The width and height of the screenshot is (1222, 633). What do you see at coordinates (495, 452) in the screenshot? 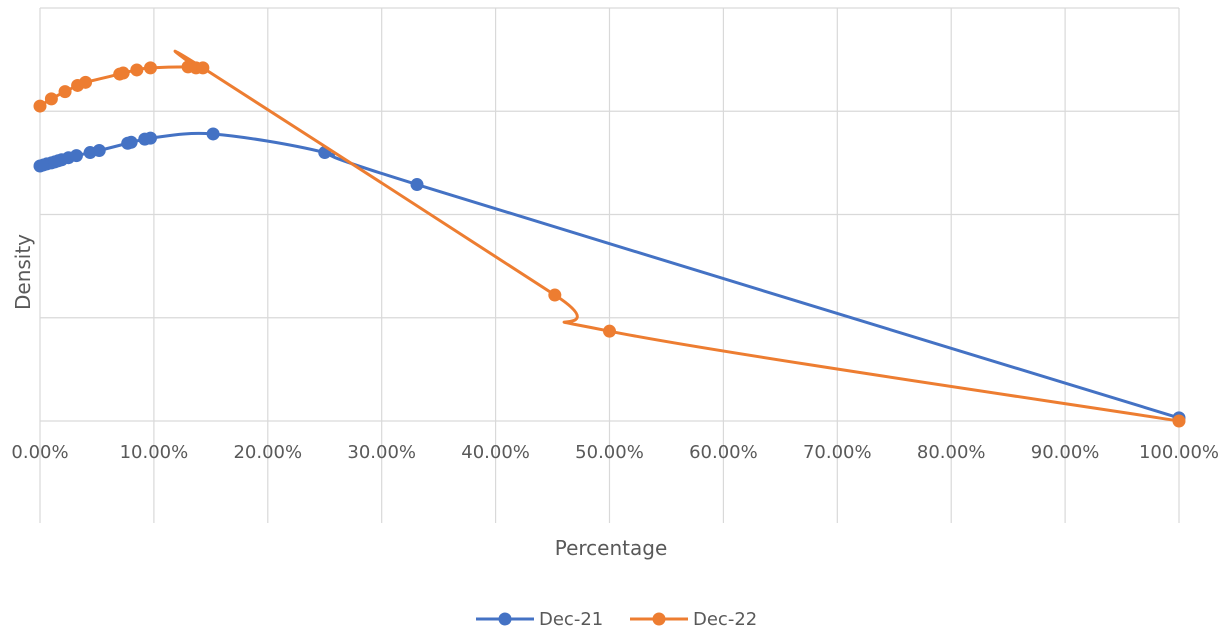
I see `x-tick-label: 40.00%` at bounding box center [495, 452].